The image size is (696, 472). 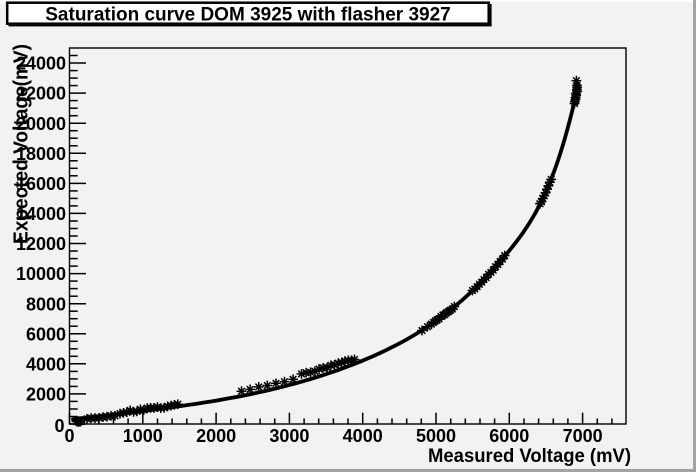 What do you see at coordinates (41, 184) in the screenshot?
I see `svg-text: 16000` at bounding box center [41, 184].